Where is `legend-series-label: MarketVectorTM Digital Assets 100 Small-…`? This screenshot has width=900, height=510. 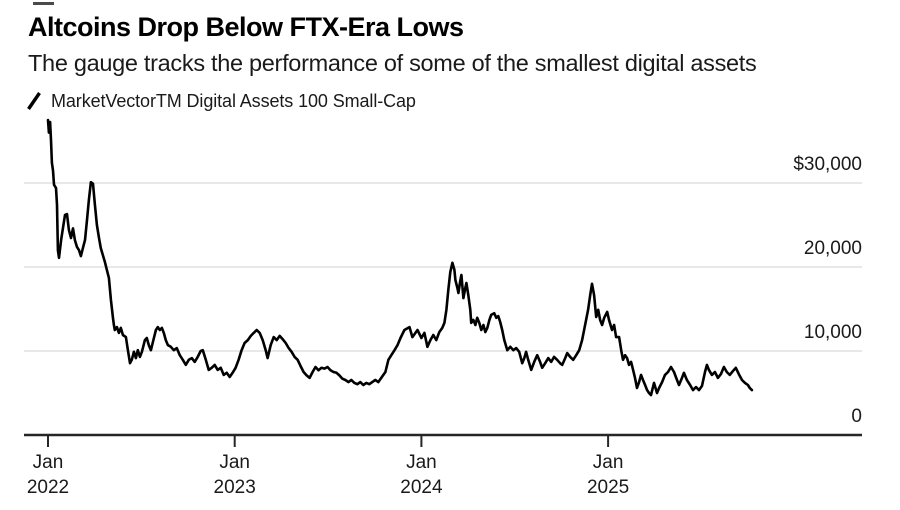 legend-series-label: MarketVectorTM Digital Assets 100 Small-… is located at coordinates (233, 100).